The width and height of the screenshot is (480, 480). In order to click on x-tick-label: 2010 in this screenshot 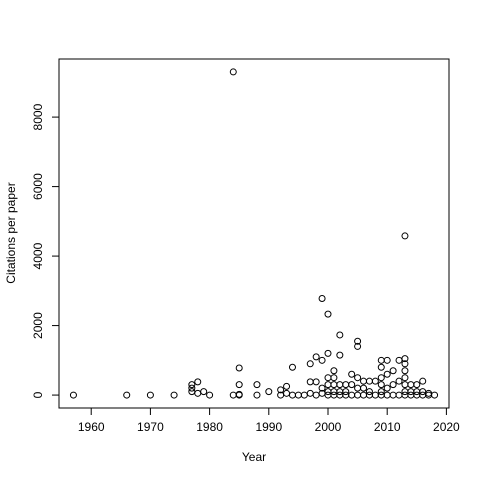, I will do `click(387, 427)`.